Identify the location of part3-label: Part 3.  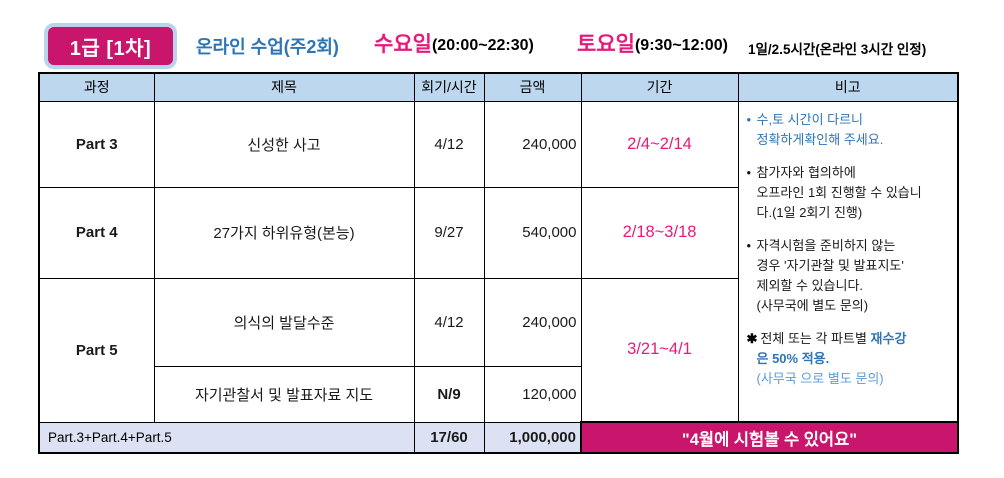
(96, 144).